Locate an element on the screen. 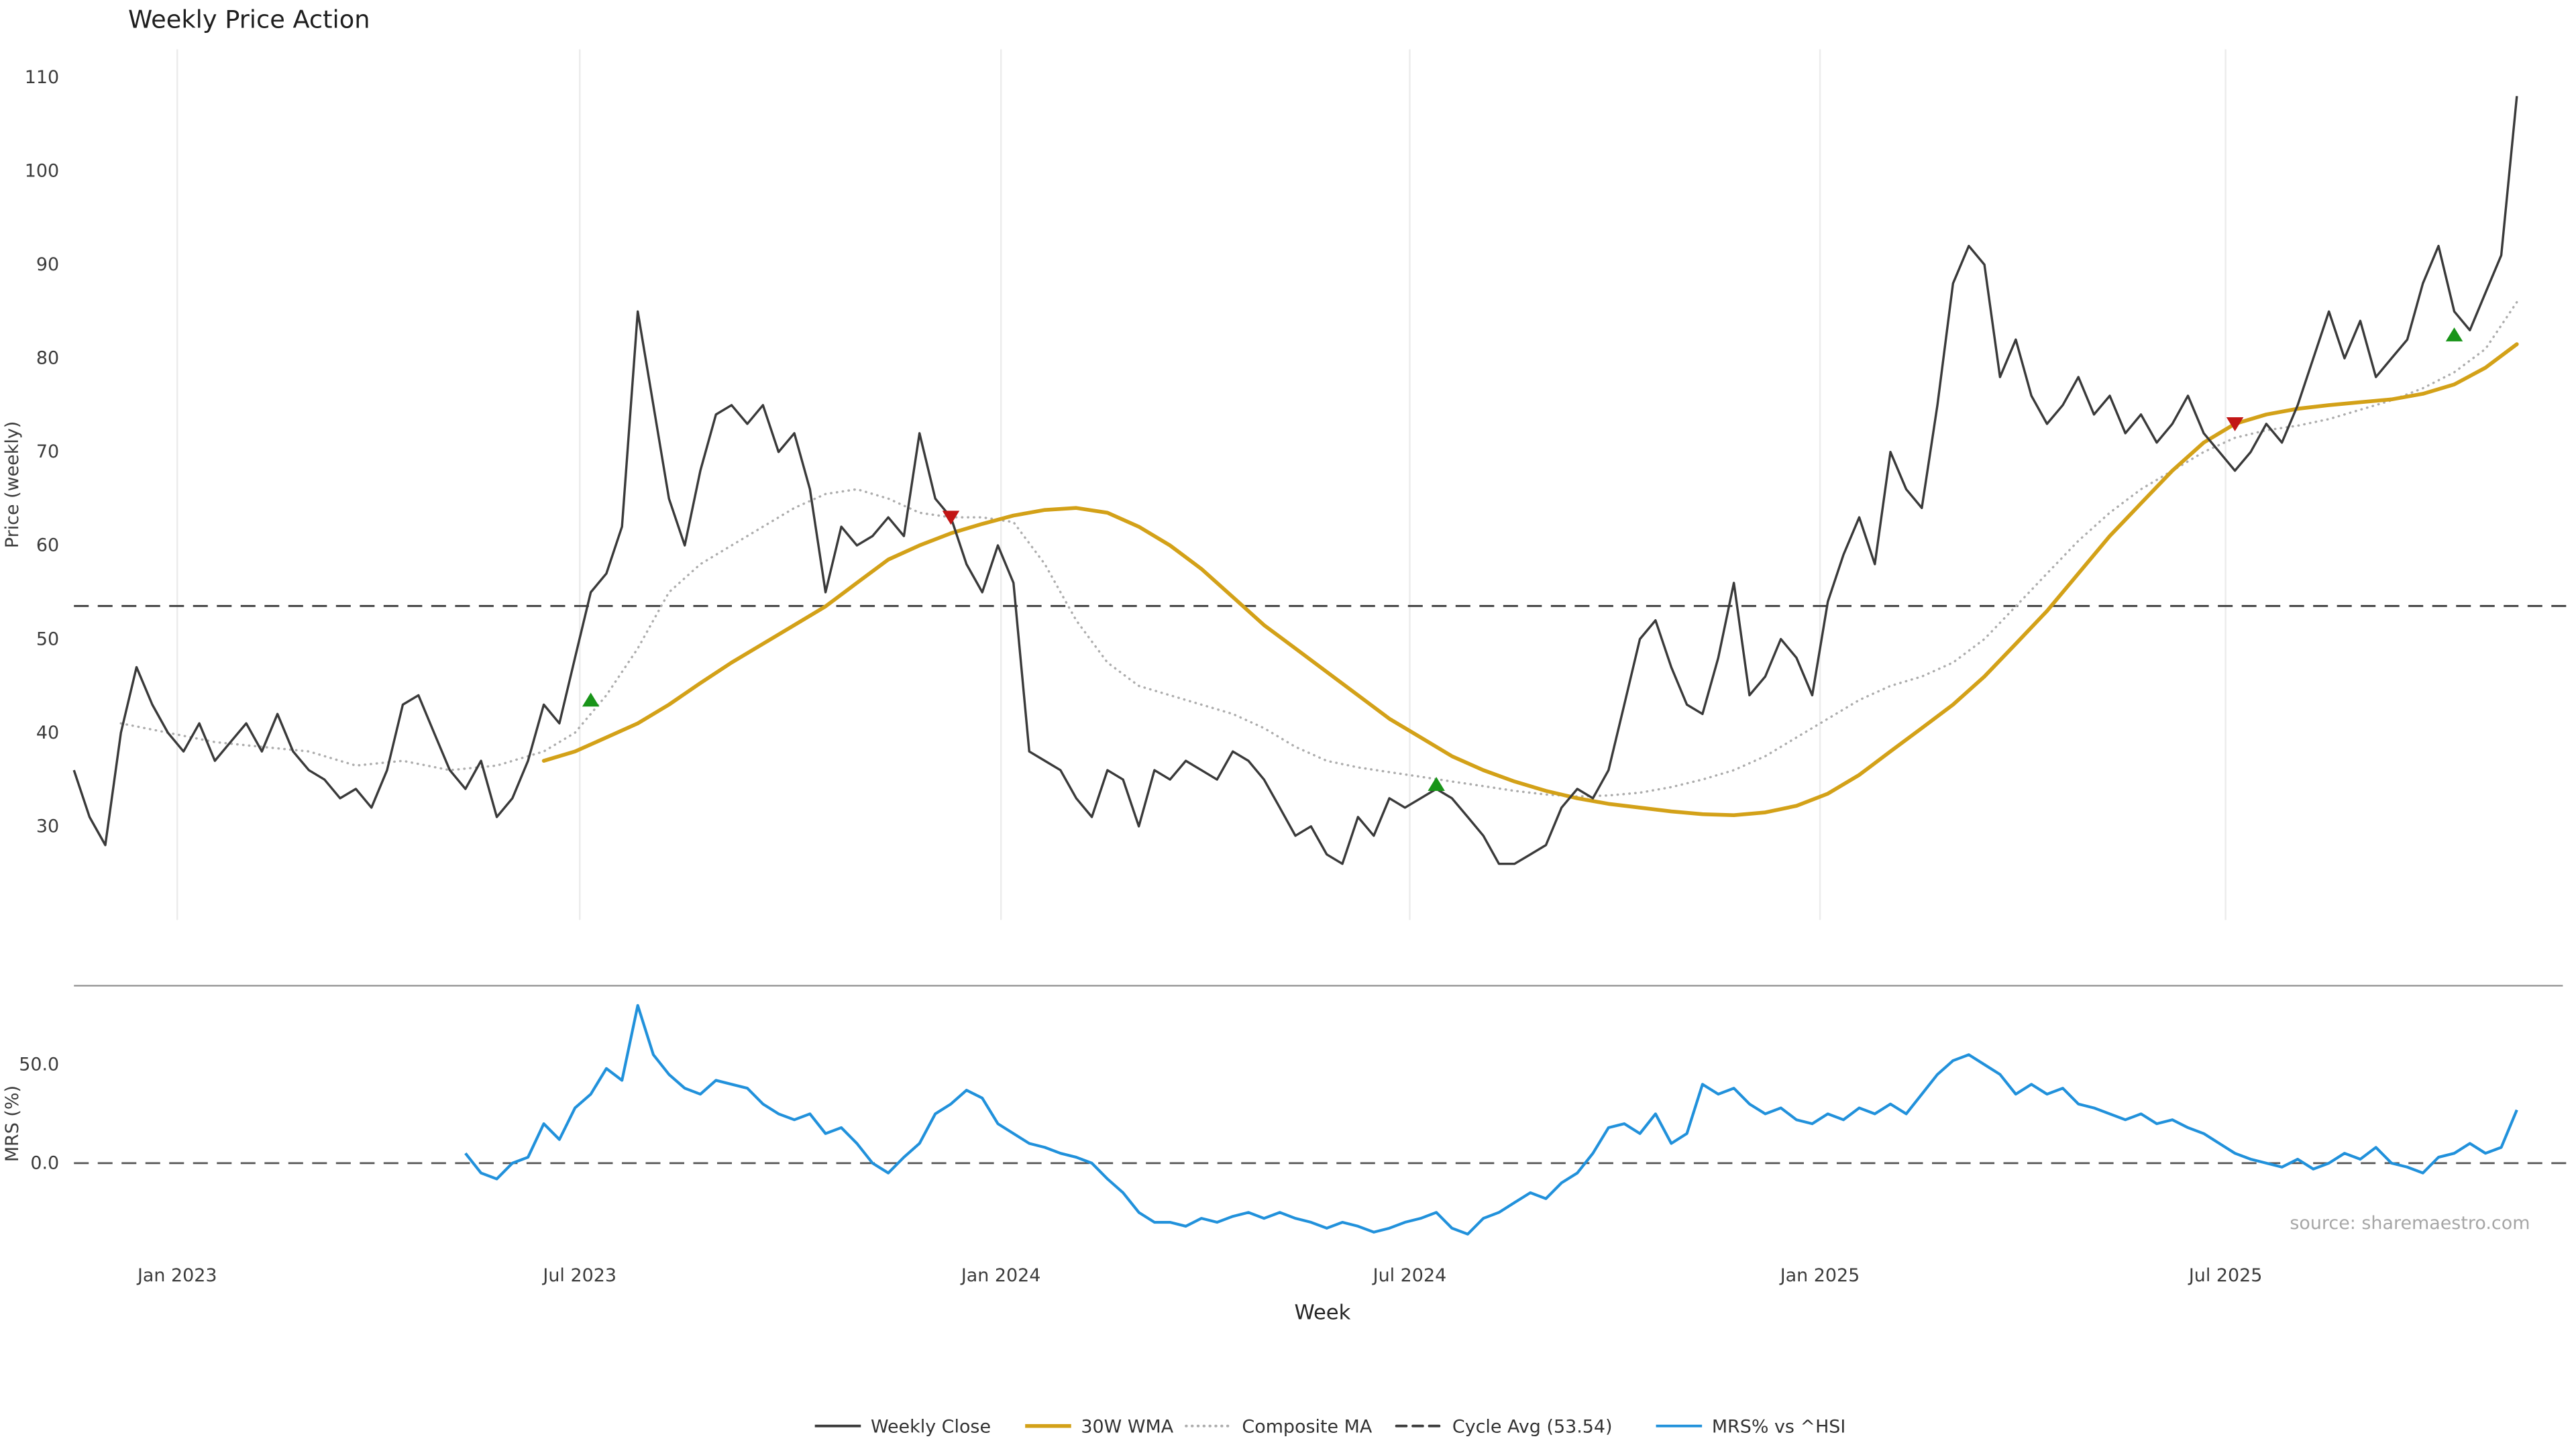 This screenshot has width=2576, height=1449. xtick-jan-2025: Jan 2025 is located at coordinates (1819, 1275).